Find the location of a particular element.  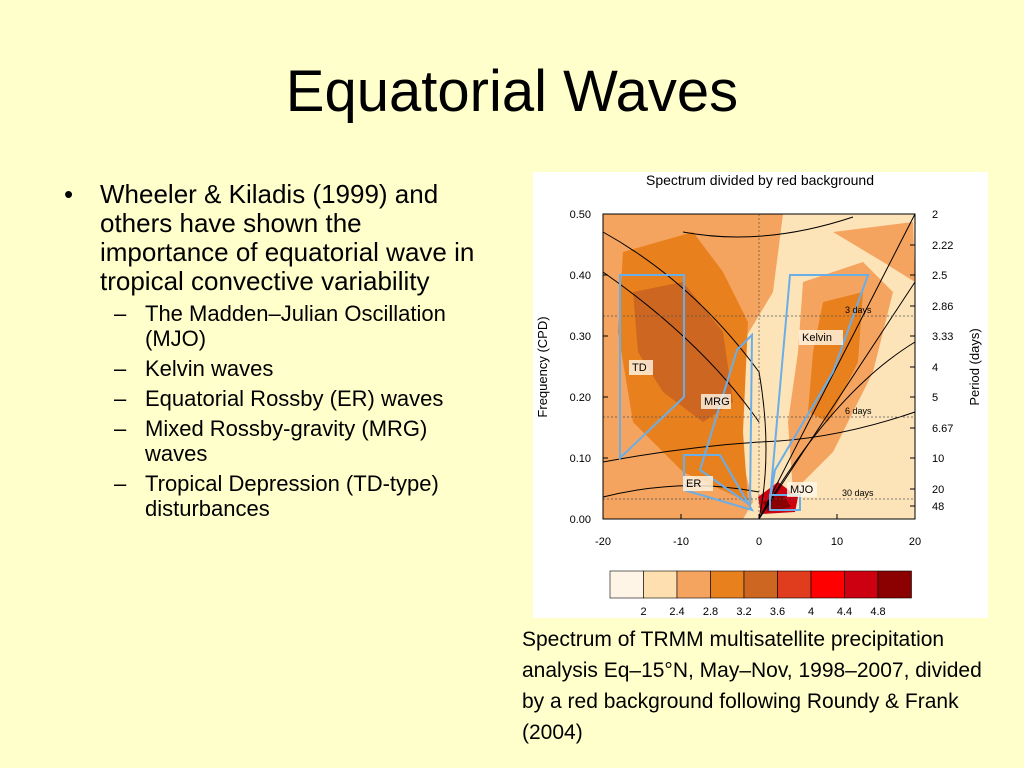

colorbar-label: 3.6 is located at coordinates (777, 612).